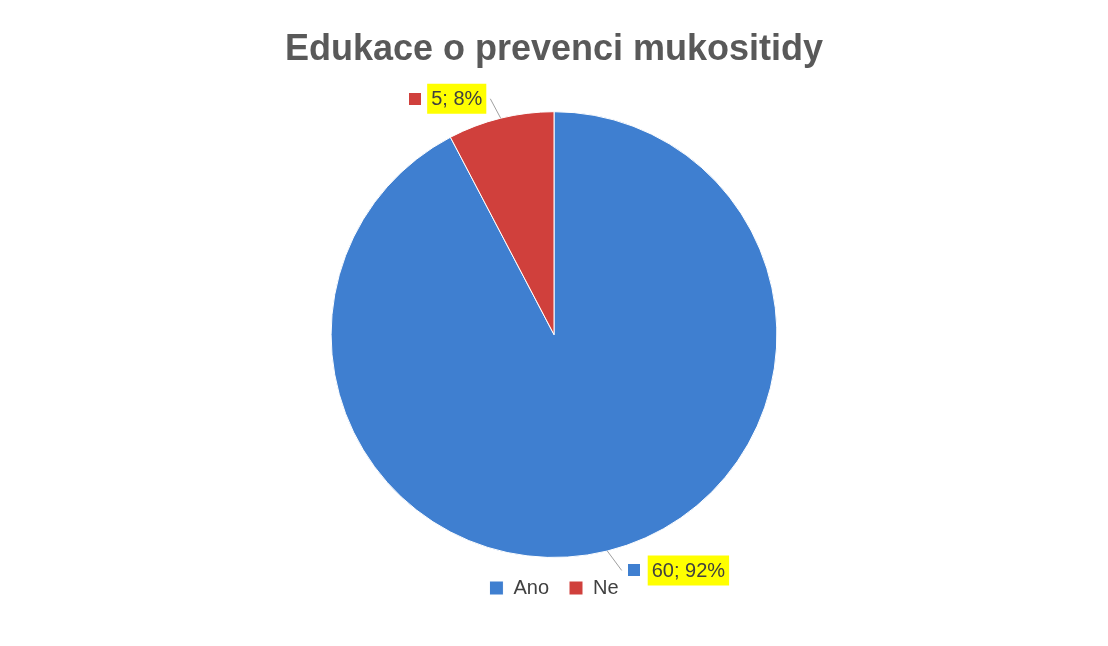 Image resolution: width=1108 pixels, height=646 pixels. What do you see at coordinates (531, 586) in the screenshot?
I see `legend-label: Ano` at bounding box center [531, 586].